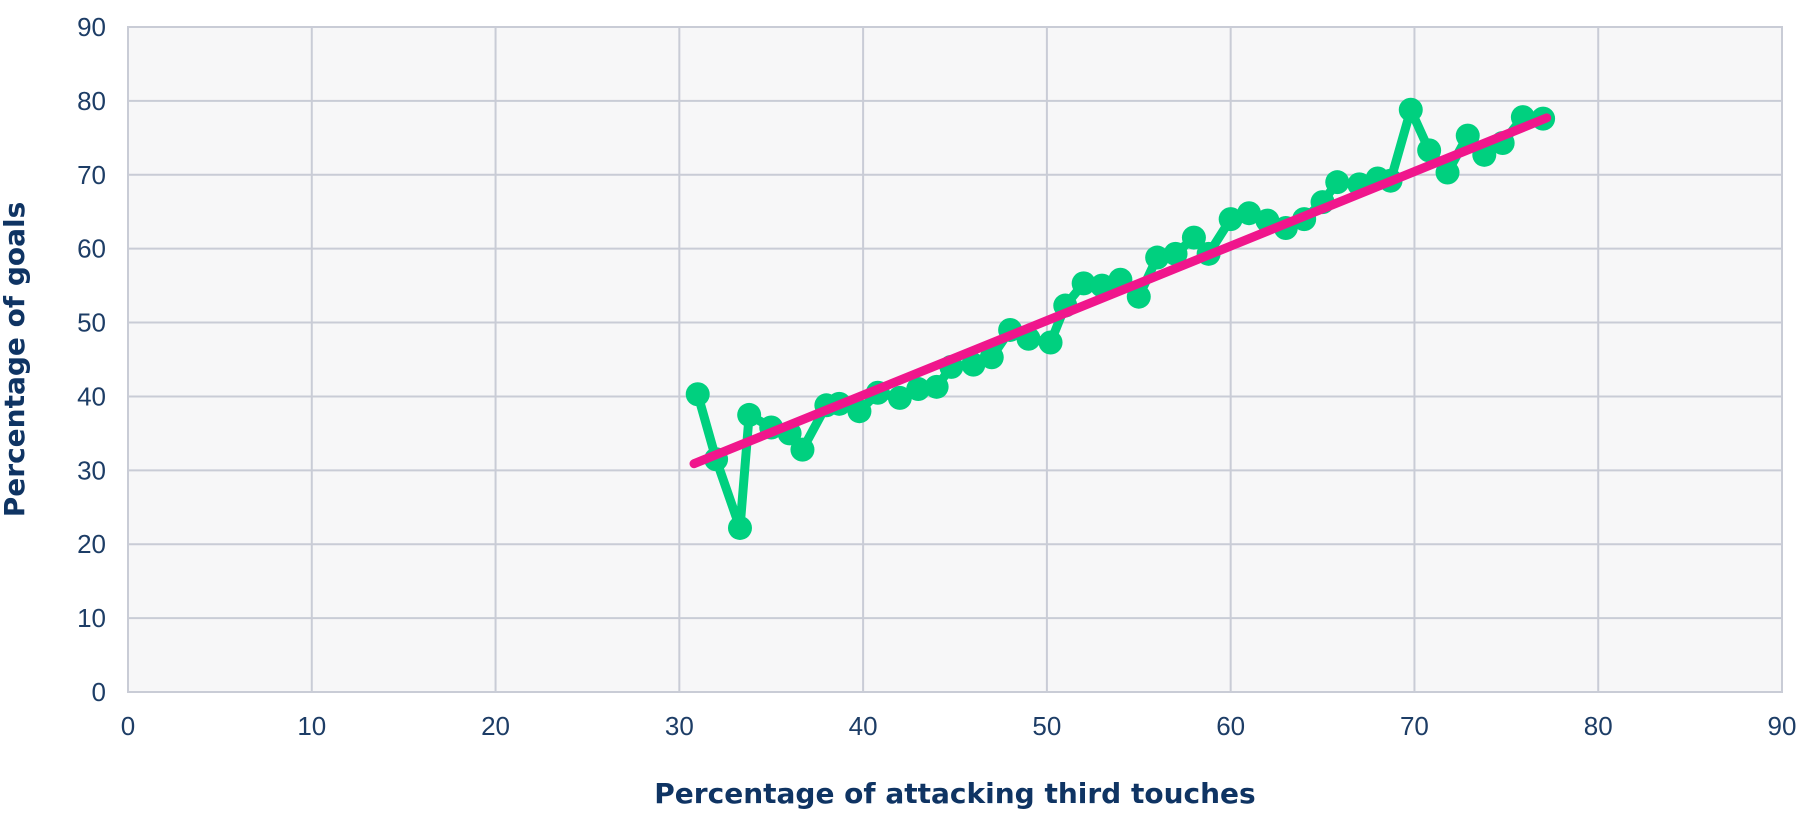  What do you see at coordinates (91, 470) in the screenshot?
I see `y-tick-label: 30` at bounding box center [91, 470].